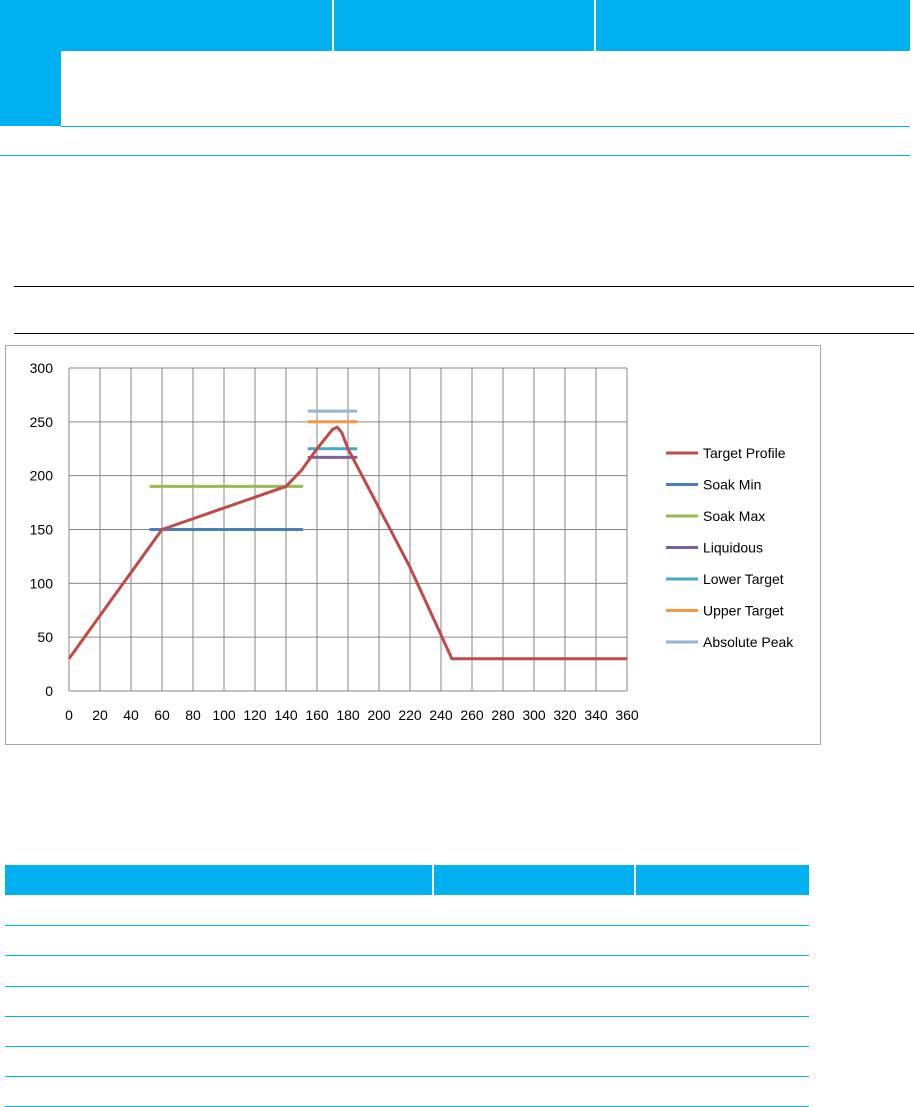 The width and height of the screenshot is (914, 1107). I want to click on table-header-left-block, so click(30, 63).